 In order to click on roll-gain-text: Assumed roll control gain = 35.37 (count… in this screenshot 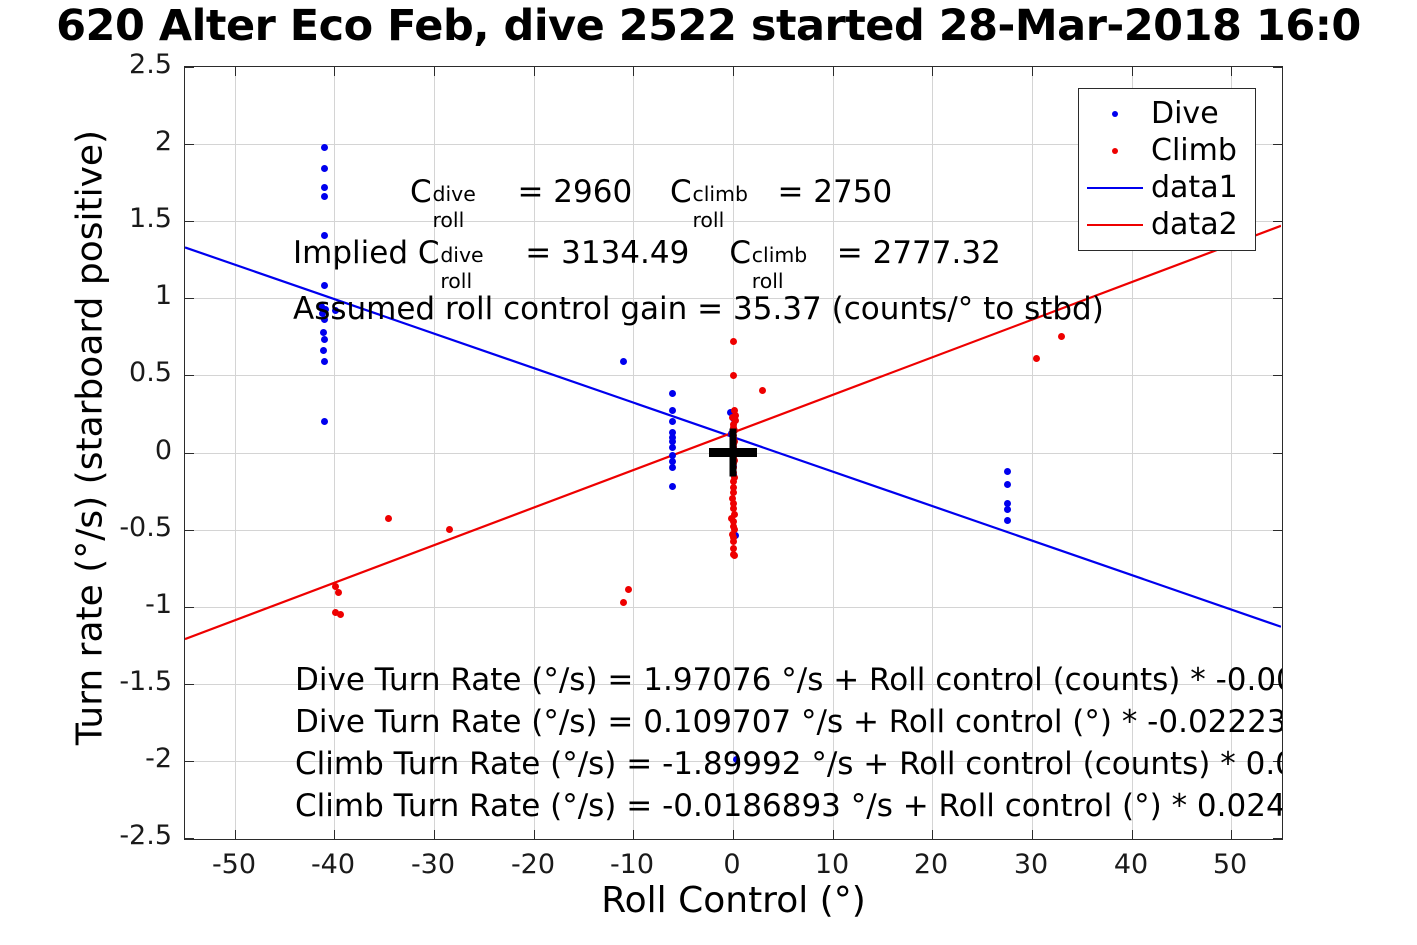, I will do `click(698, 309)`.